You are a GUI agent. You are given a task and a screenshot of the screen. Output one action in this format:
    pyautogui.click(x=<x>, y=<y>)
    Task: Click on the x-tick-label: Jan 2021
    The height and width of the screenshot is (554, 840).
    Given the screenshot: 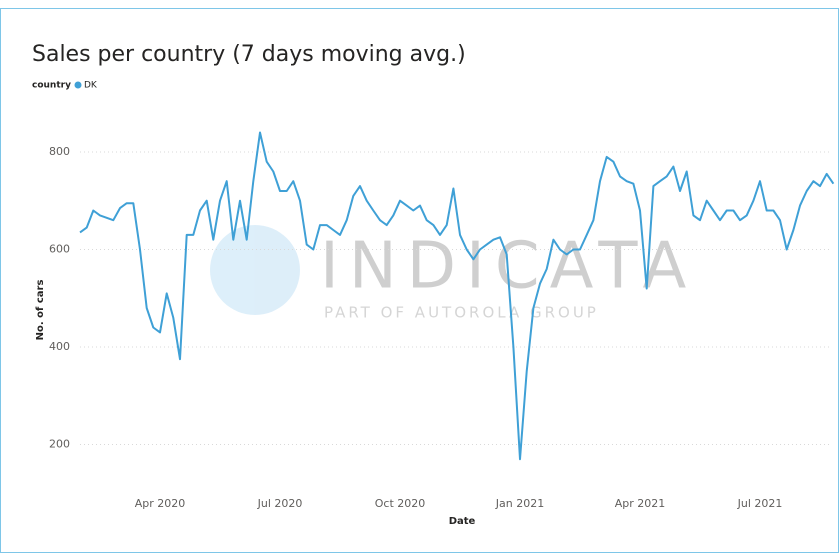 What is the action you would take?
    pyautogui.click(x=519, y=503)
    